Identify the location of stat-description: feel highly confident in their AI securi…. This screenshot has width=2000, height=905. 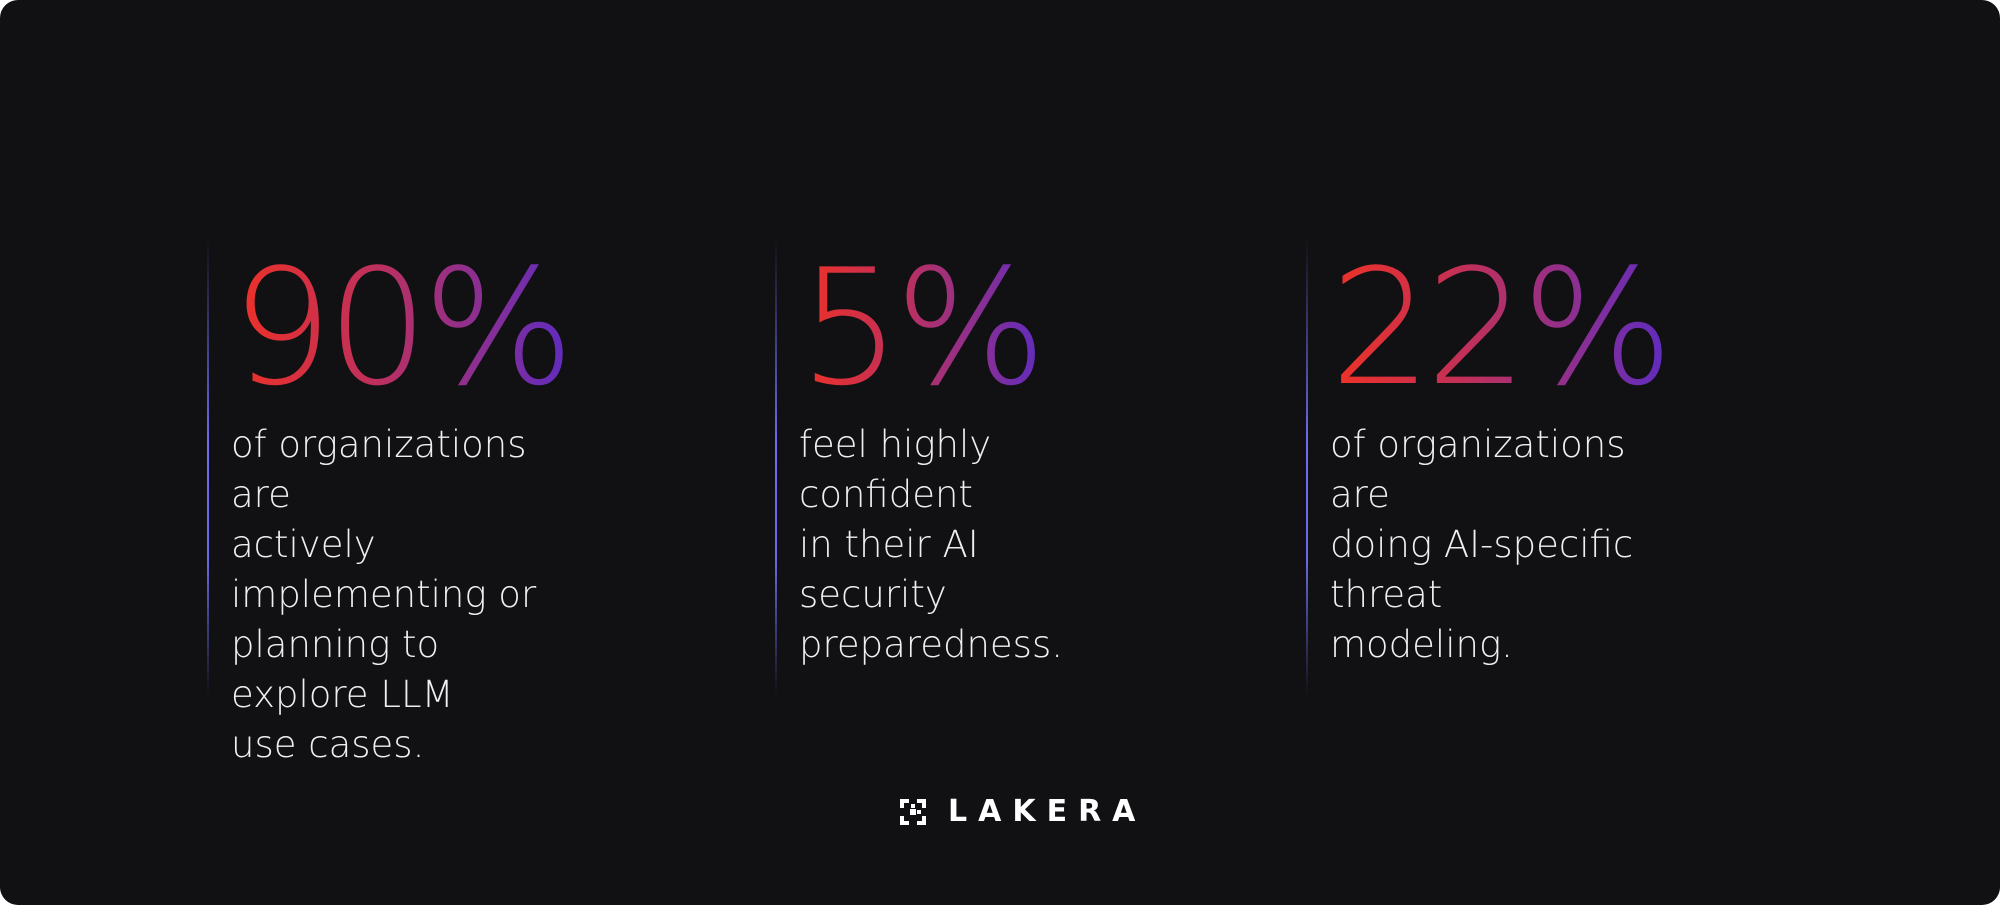
(931, 544).